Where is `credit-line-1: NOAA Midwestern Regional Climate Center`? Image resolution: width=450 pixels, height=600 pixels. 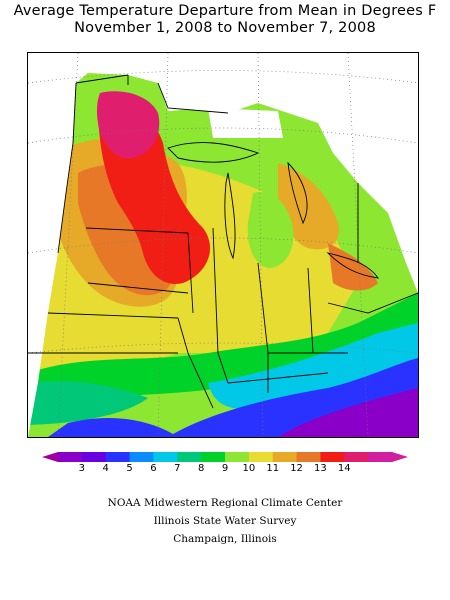 credit-line-1: NOAA Midwestern Regional Climate Center is located at coordinates (225, 503).